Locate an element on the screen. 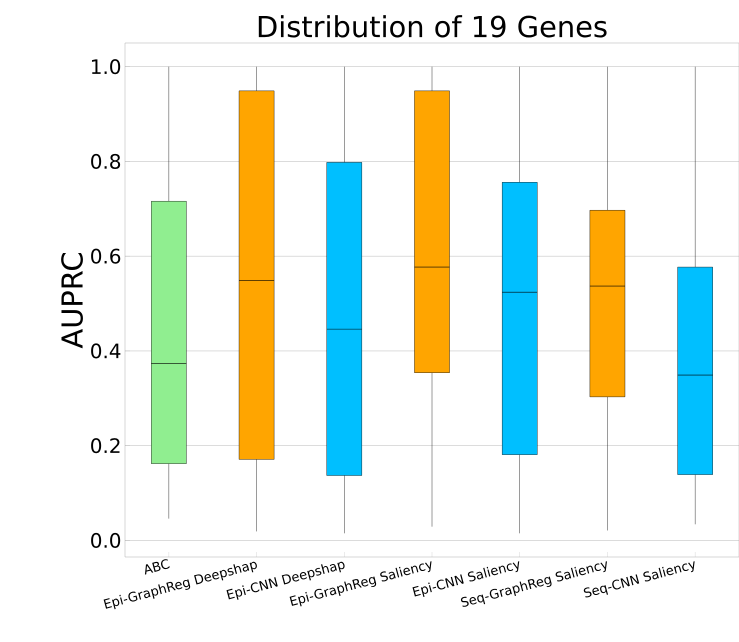 This screenshot has height=642, width=739. y-tick-label: 0.0 is located at coordinates (105, 540).